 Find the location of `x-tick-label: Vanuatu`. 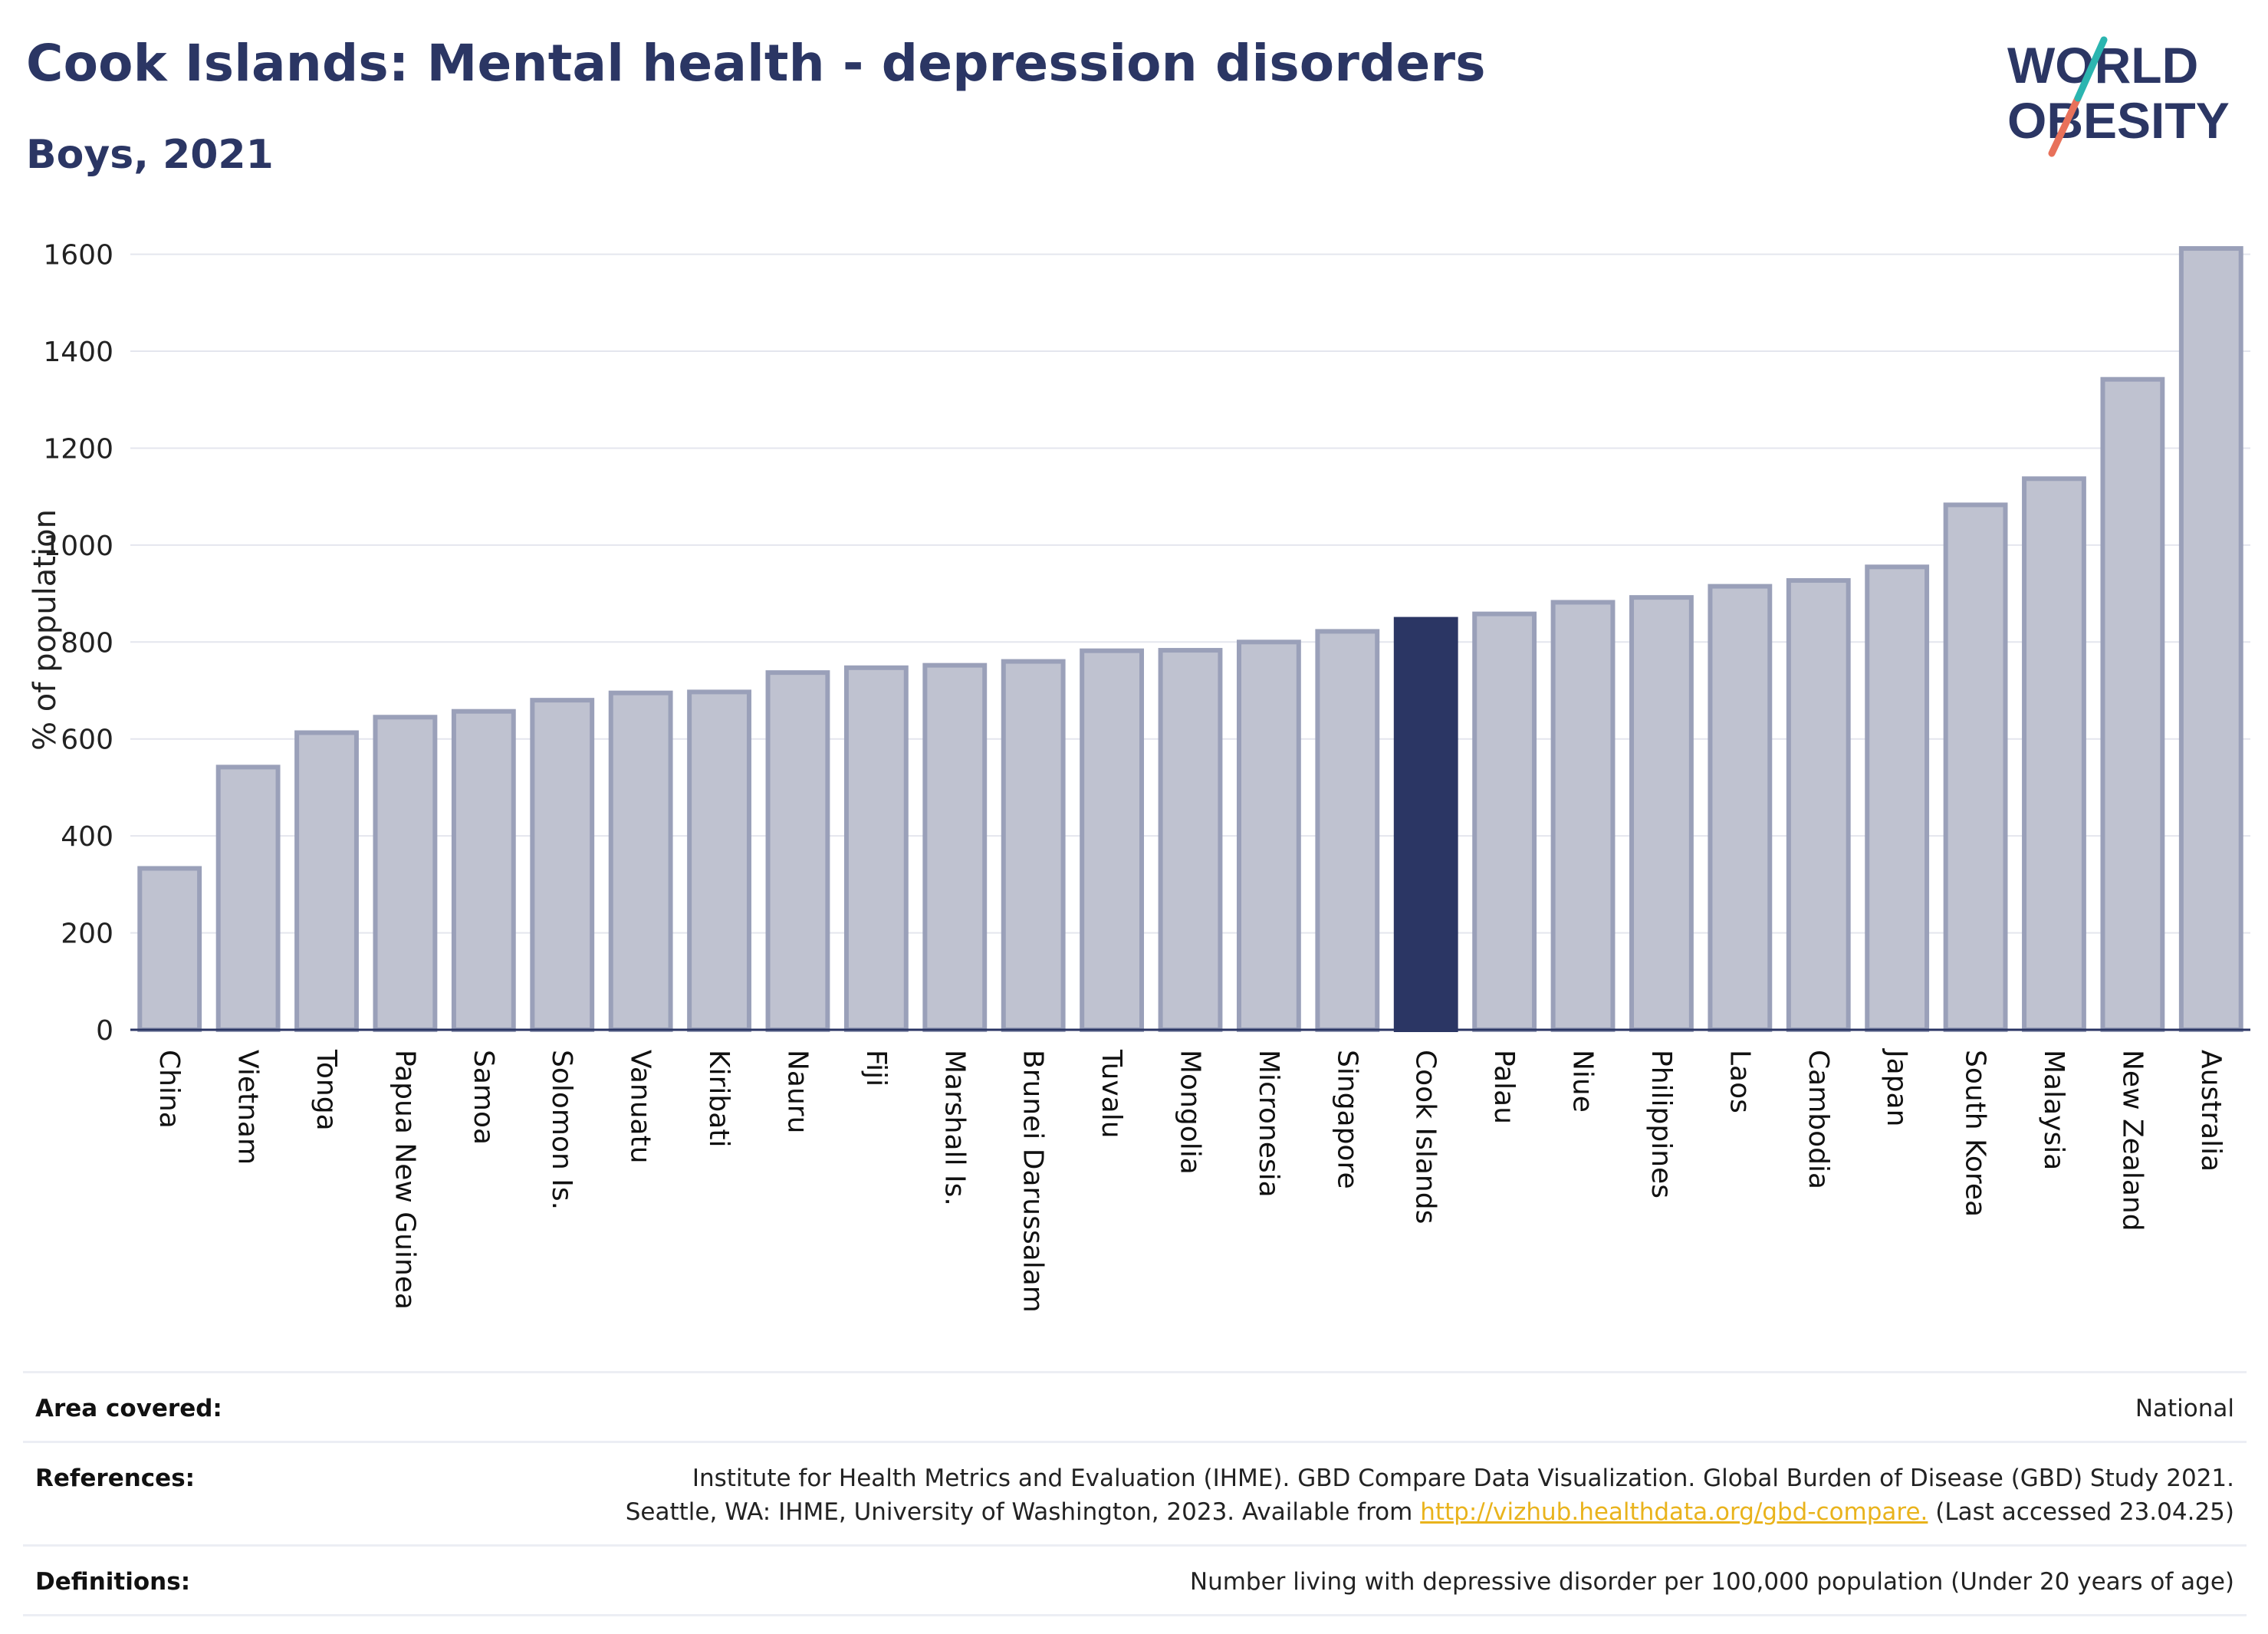

x-tick-label: Vanuatu is located at coordinates (640, 1107).